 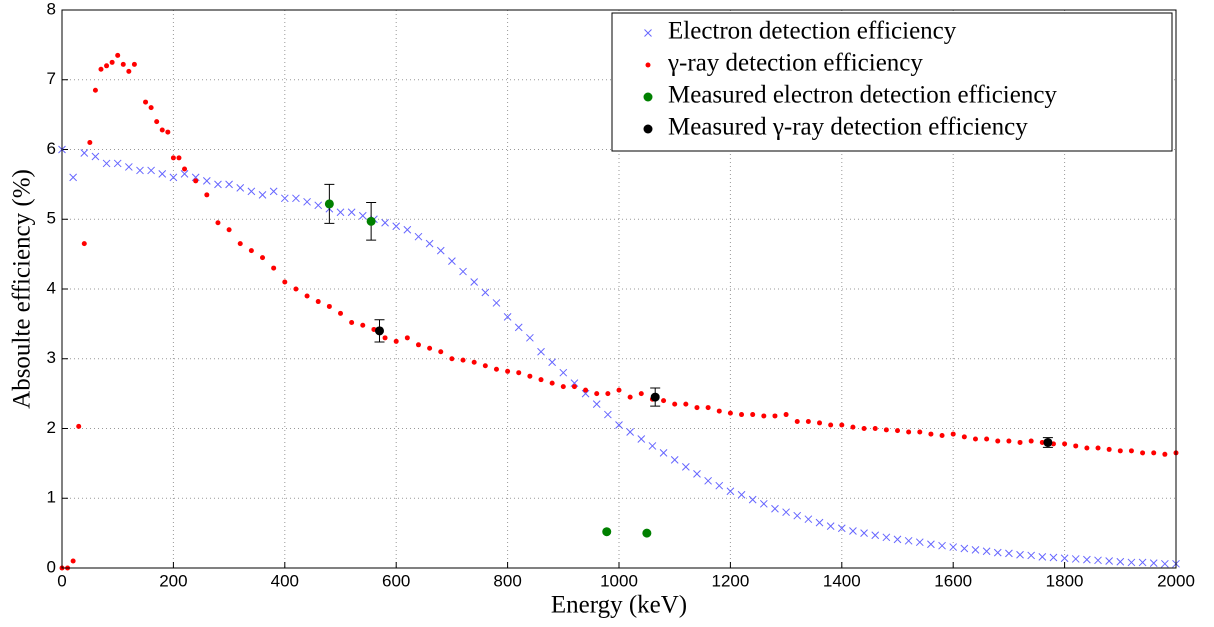 I want to click on legend-label: γ-ray detection efficiency, so click(x=795, y=63).